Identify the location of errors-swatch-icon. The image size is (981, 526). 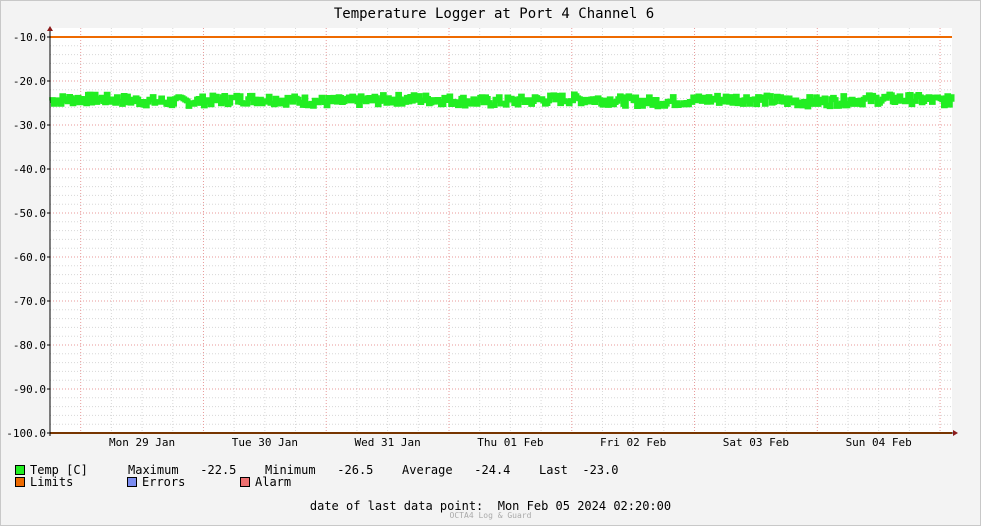
(132, 482).